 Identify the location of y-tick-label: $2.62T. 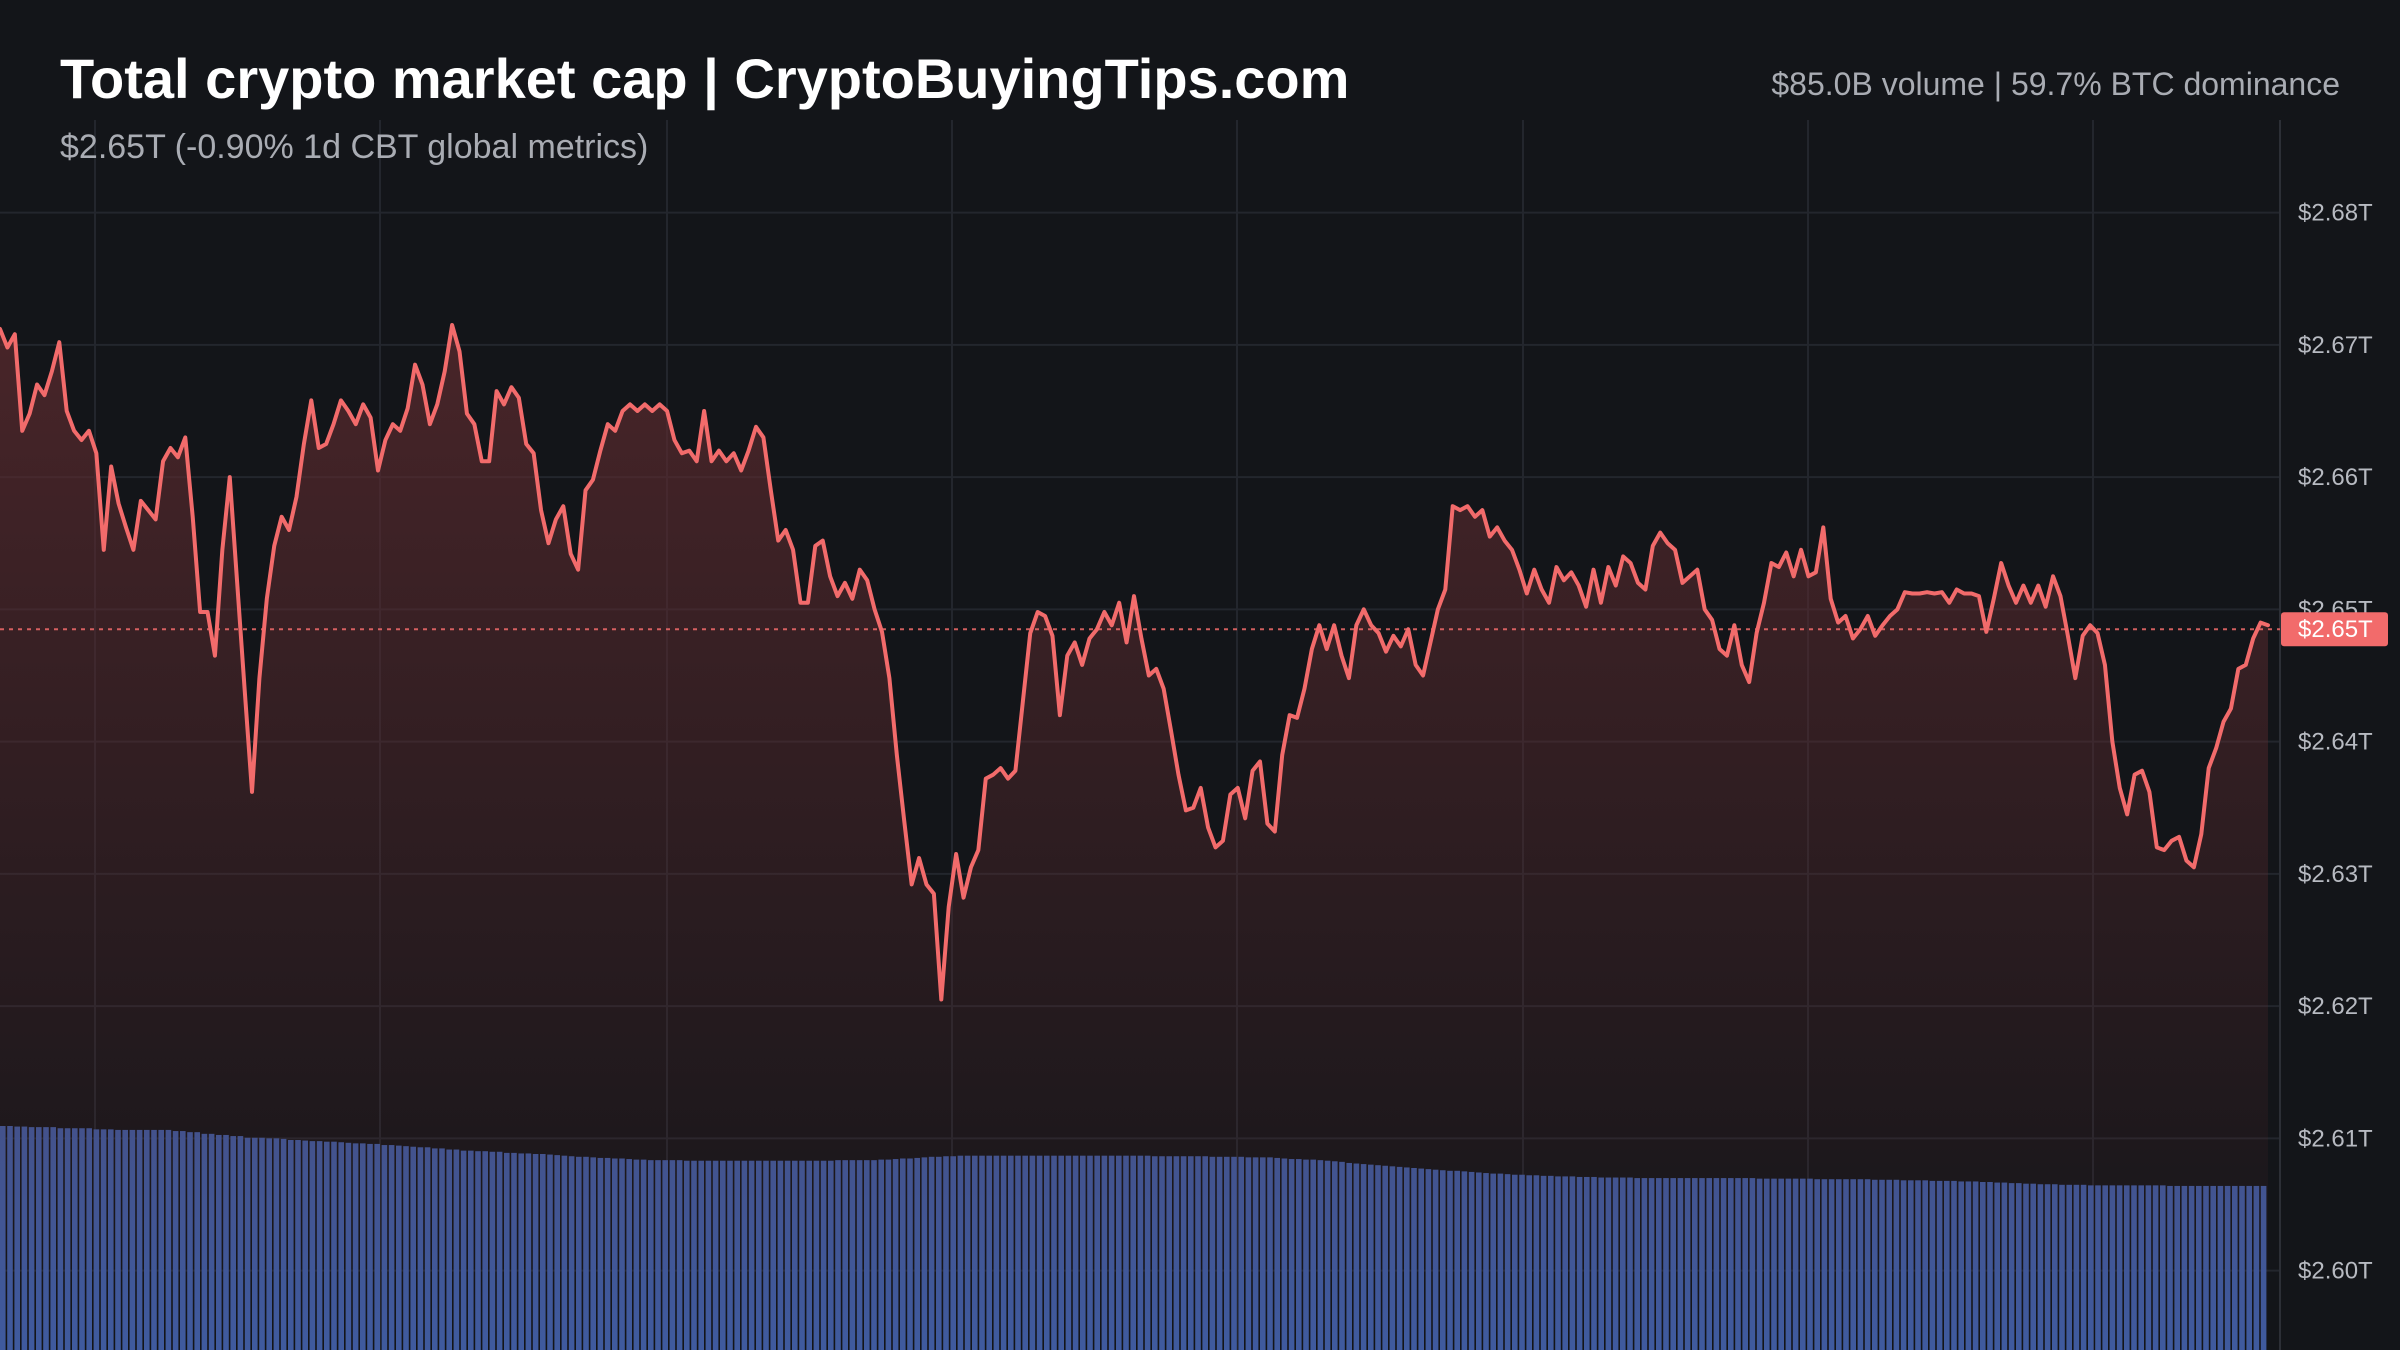
(2335, 1006).